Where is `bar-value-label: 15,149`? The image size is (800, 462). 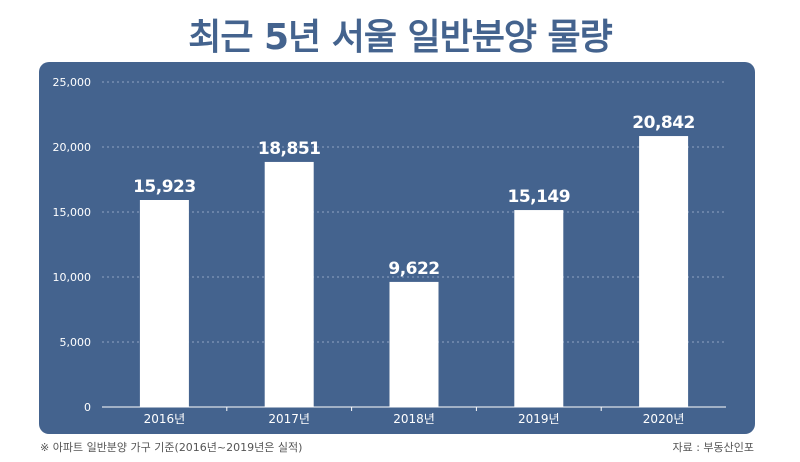 bar-value-label: 15,149 is located at coordinates (538, 197).